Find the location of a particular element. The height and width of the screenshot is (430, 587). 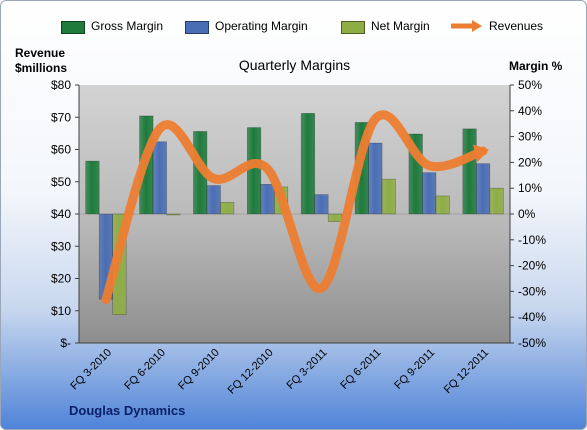

right-tick-label: 40% is located at coordinates (530, 111).